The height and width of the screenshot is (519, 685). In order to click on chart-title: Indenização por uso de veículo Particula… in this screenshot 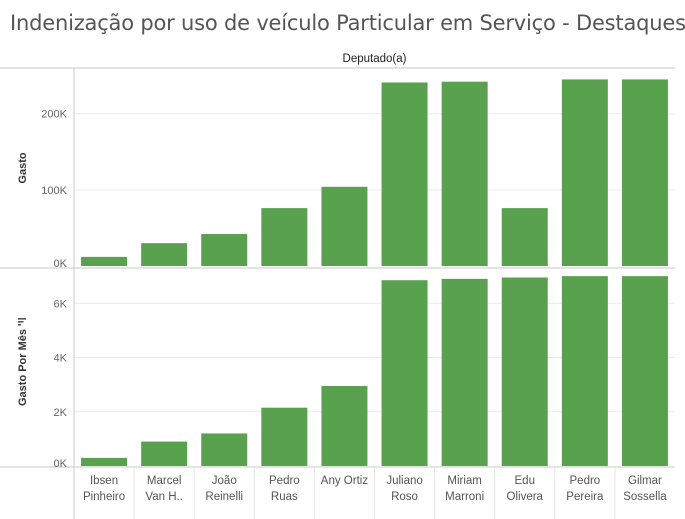, I will do `click(347, 23)`.